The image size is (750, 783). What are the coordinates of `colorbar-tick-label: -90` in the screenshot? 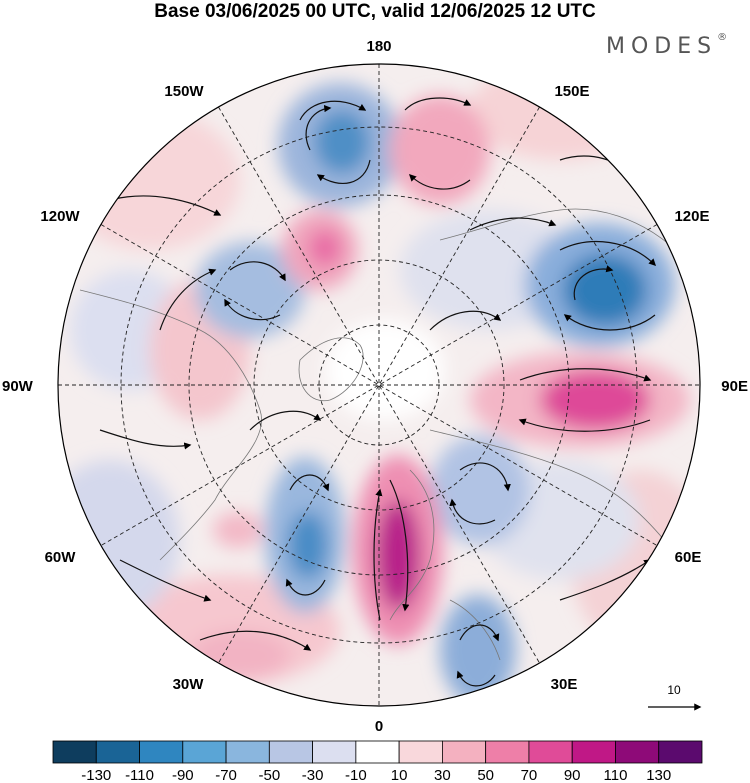 It's located at (183, 775).